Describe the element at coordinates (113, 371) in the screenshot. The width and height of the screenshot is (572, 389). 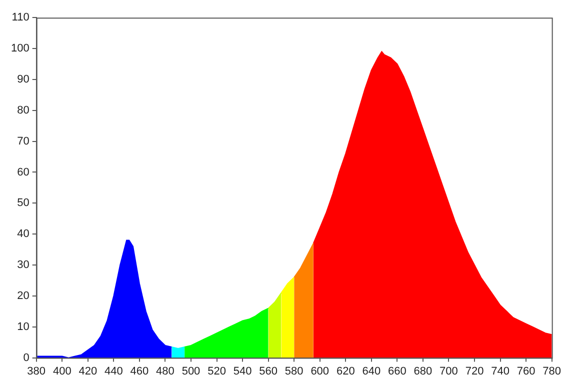
I see `x-tick-label: 440` at that location.